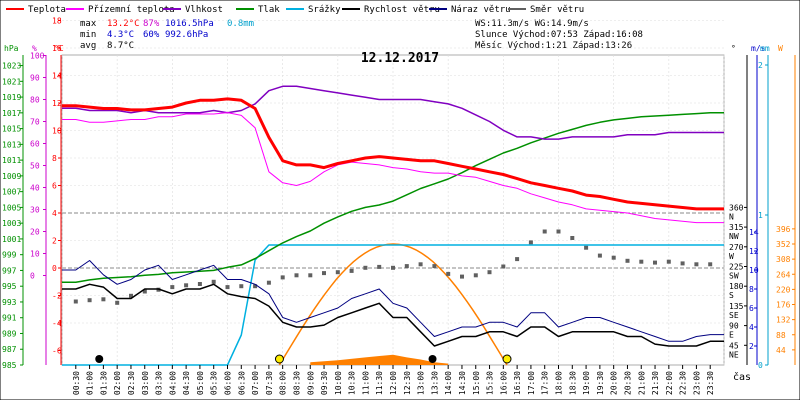  I want to click on axis-tick-label: 993, so click(9, 302).